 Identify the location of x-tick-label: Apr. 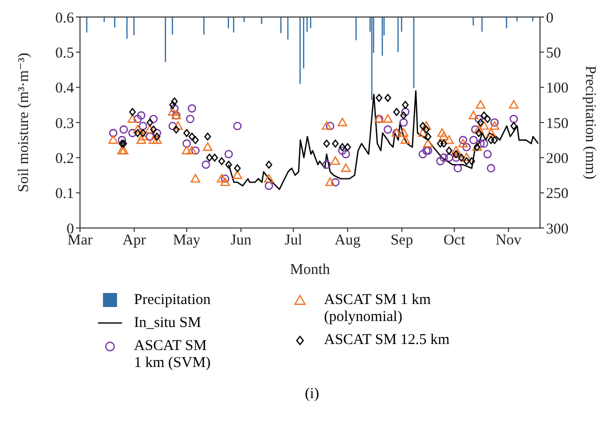
(134, 240).